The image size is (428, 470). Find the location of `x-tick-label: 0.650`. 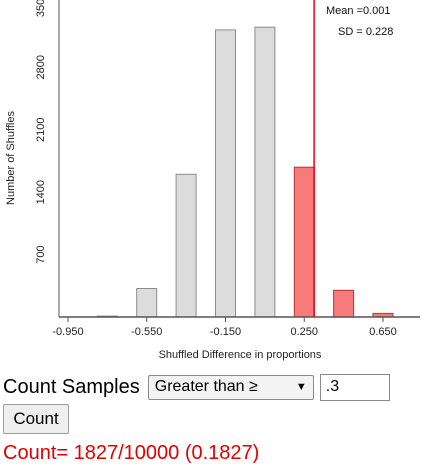

x-tick-label: 0.650 is located at coordinates (383, 332).